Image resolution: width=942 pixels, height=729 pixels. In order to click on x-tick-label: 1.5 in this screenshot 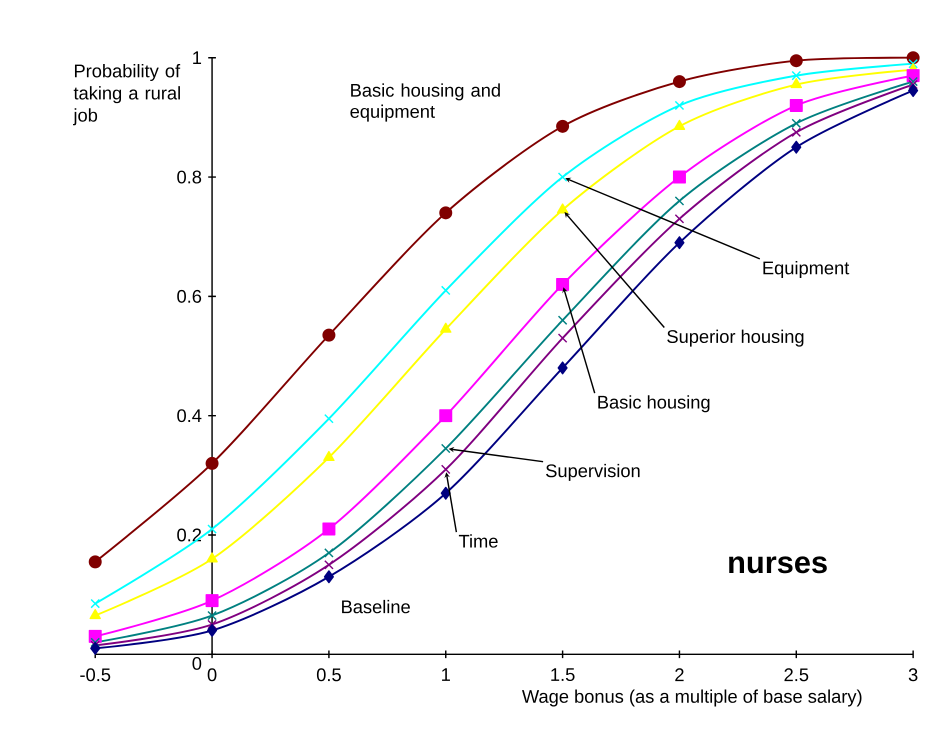, I will do `click(563, 674)`.